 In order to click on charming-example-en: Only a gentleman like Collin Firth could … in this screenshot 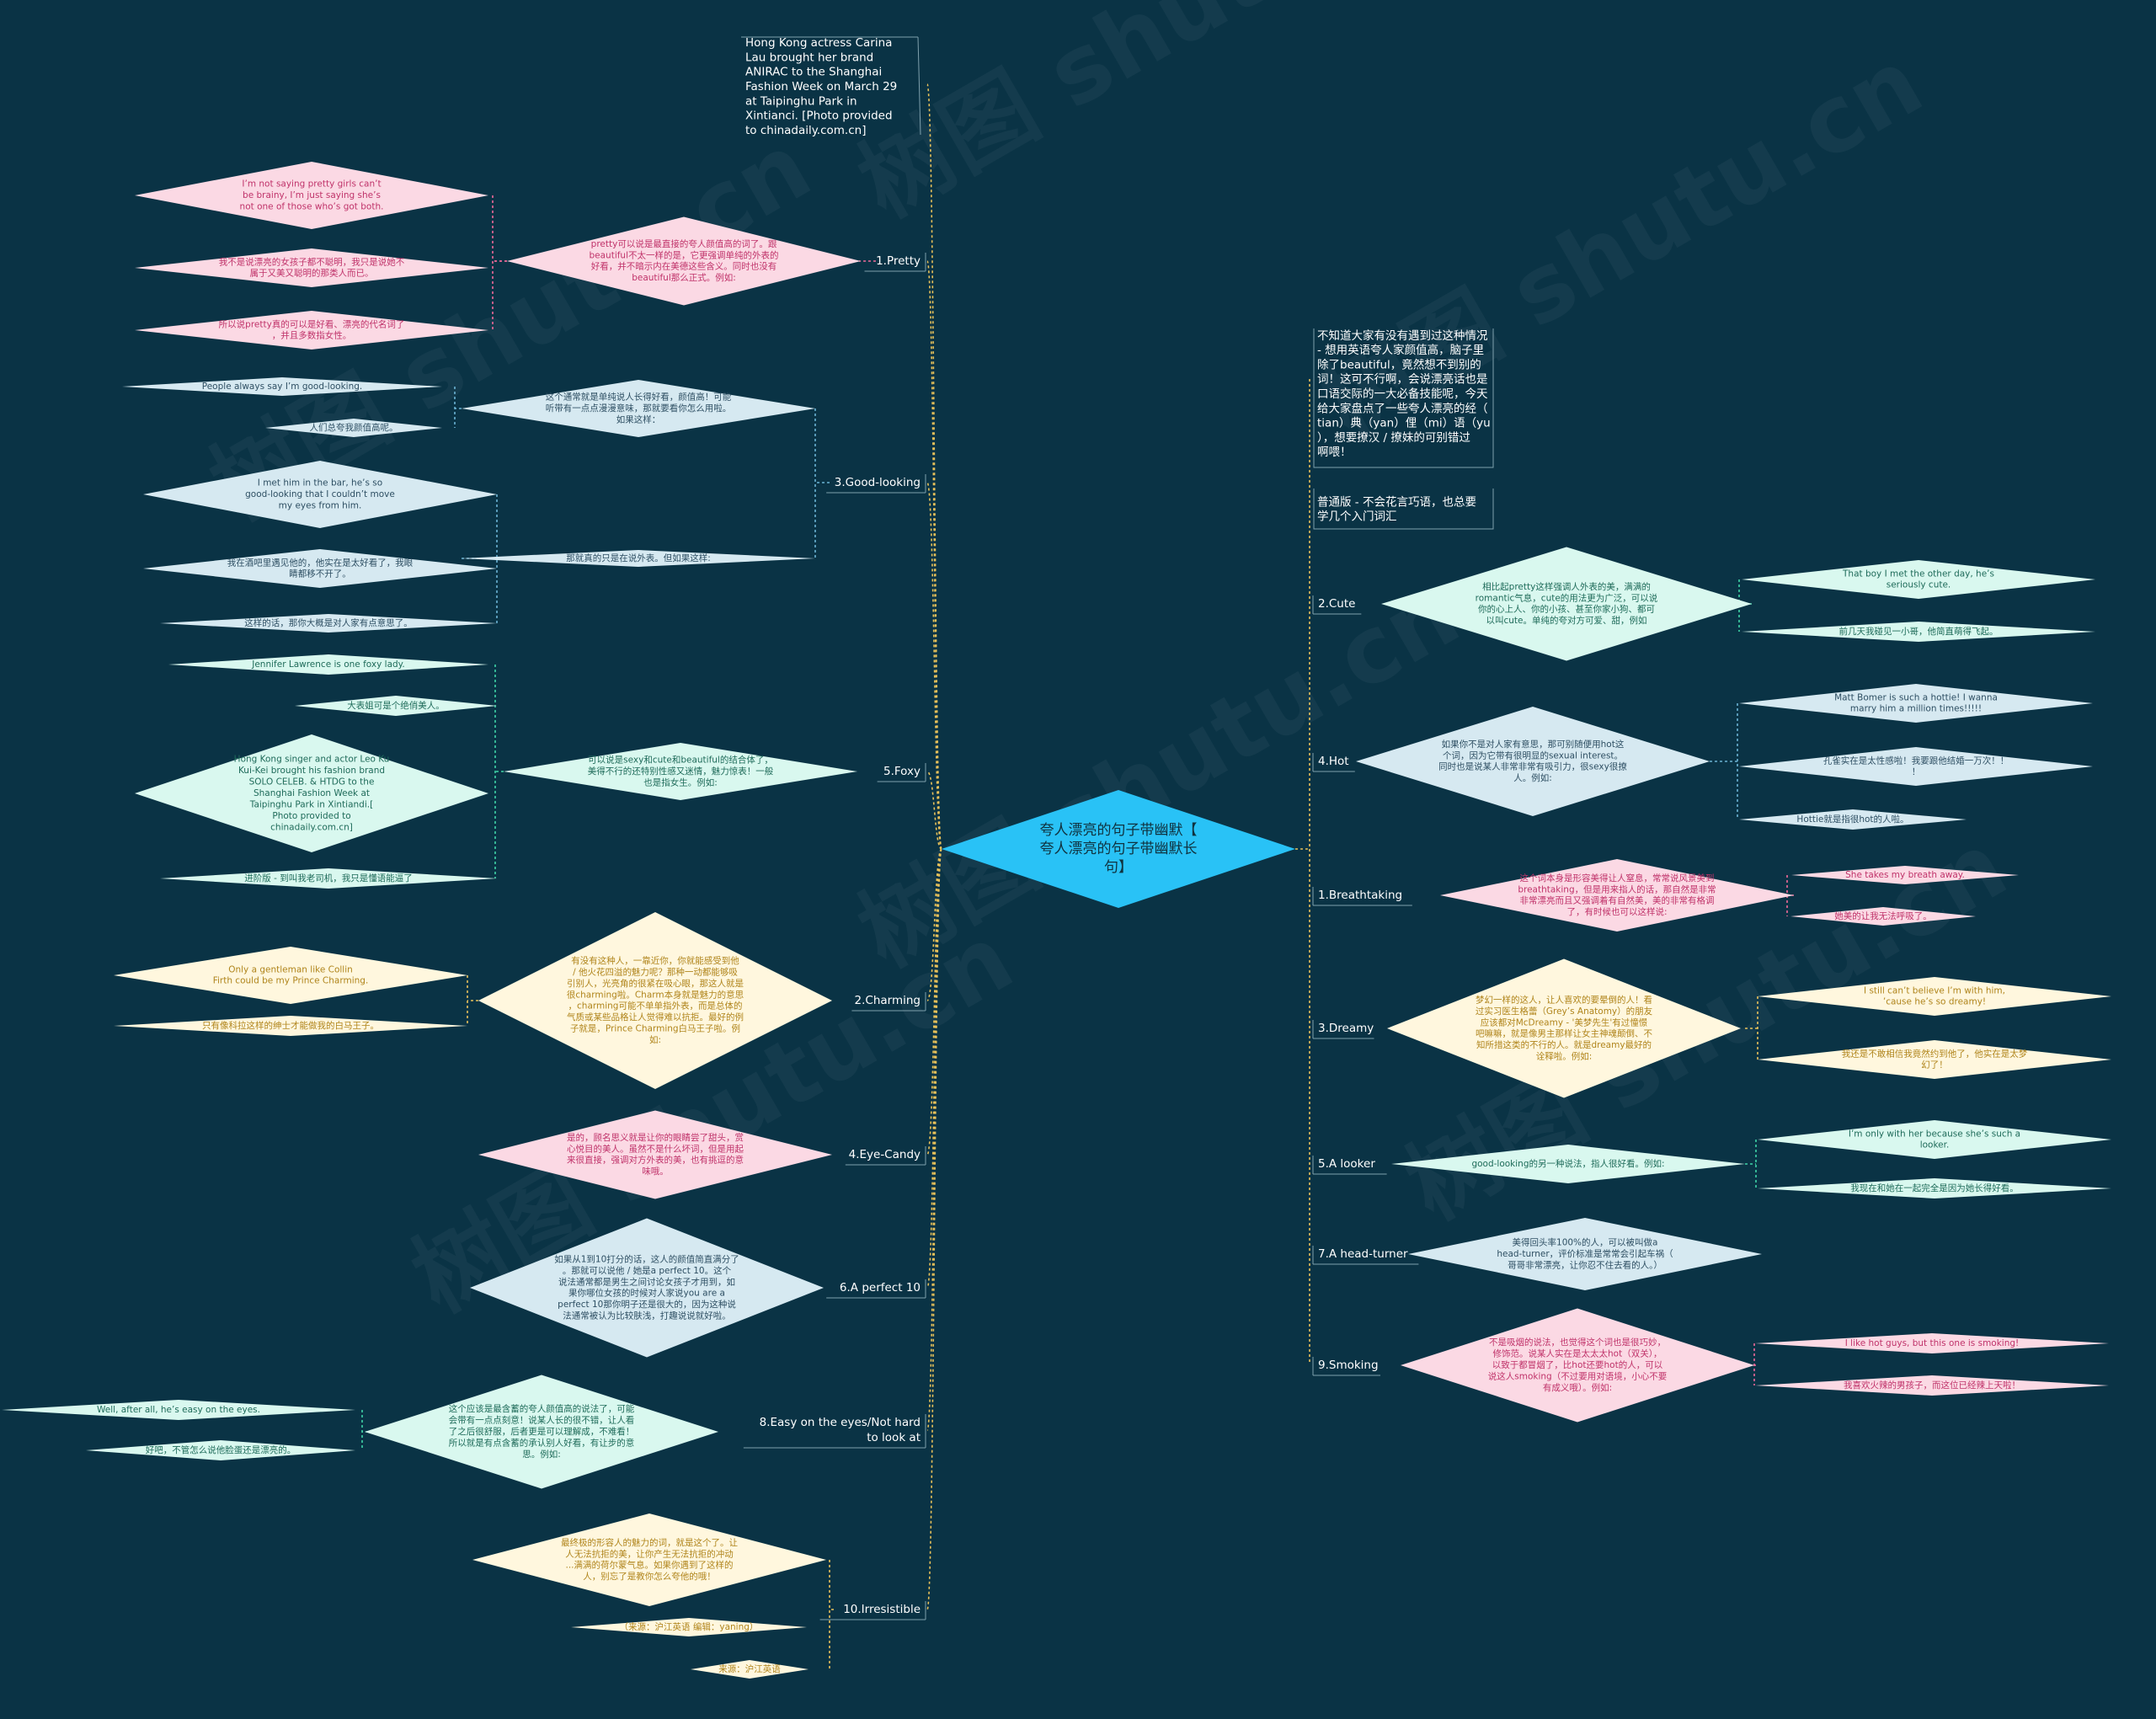, I will do `click(290, 975)`.